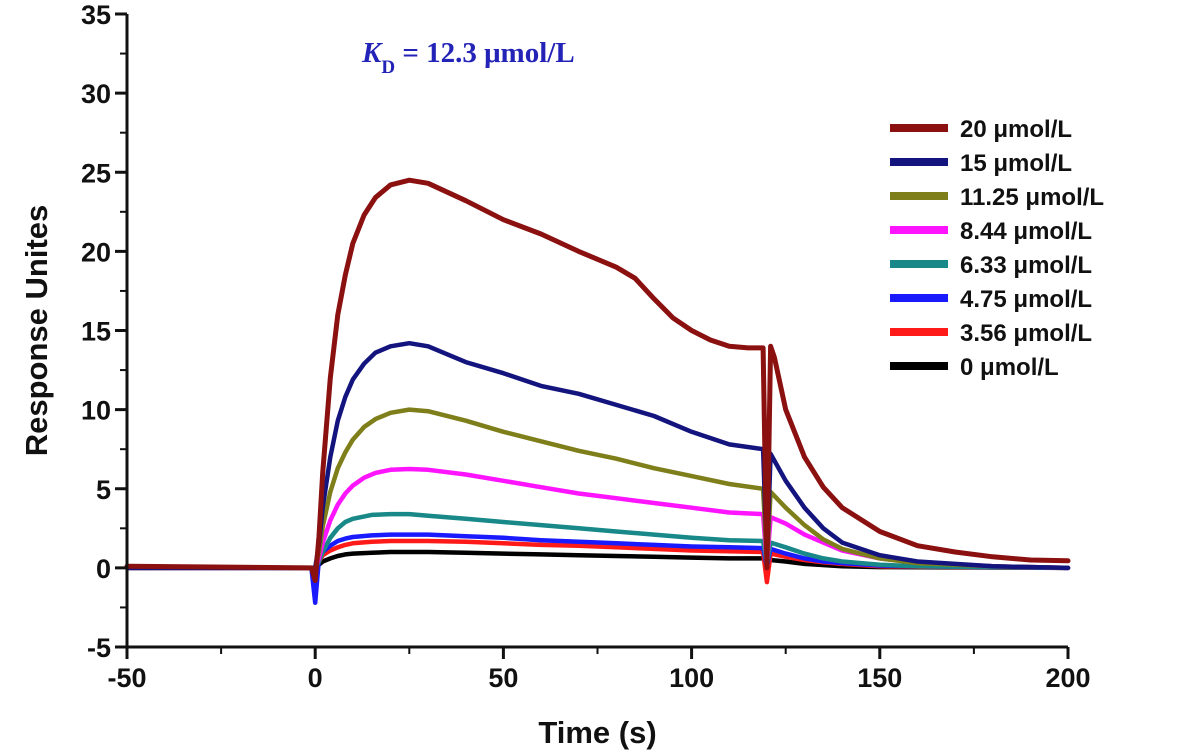  I want to click on legend-label: 0 μmol/L, so click(1009, 367).